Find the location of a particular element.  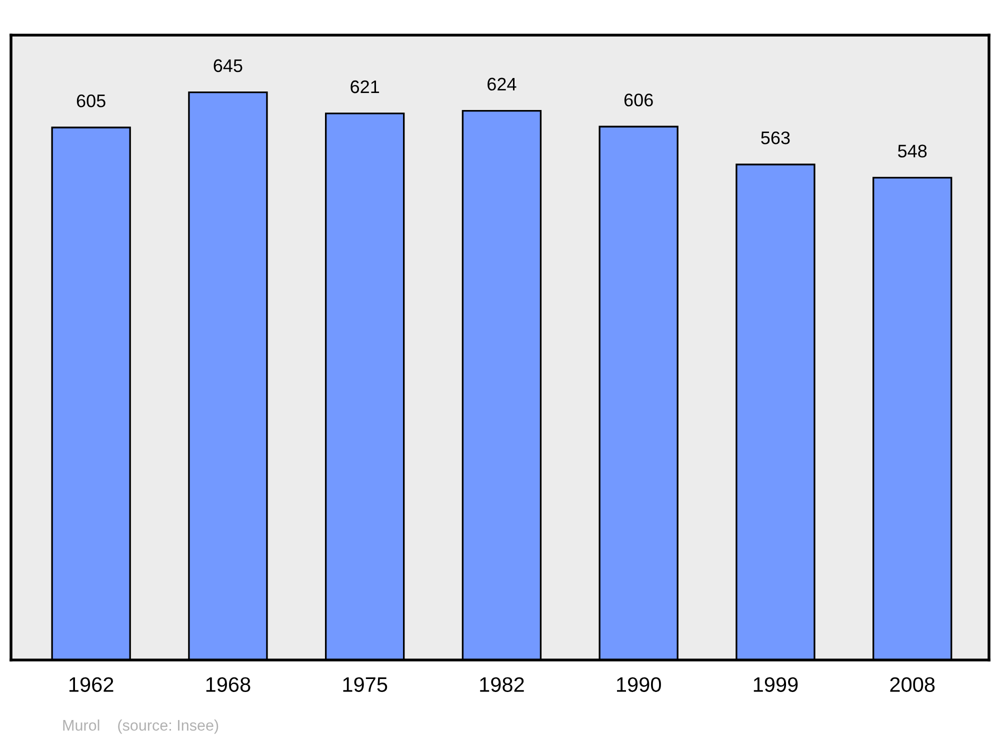

data-label: 624 is located at coordinates (502, 84).